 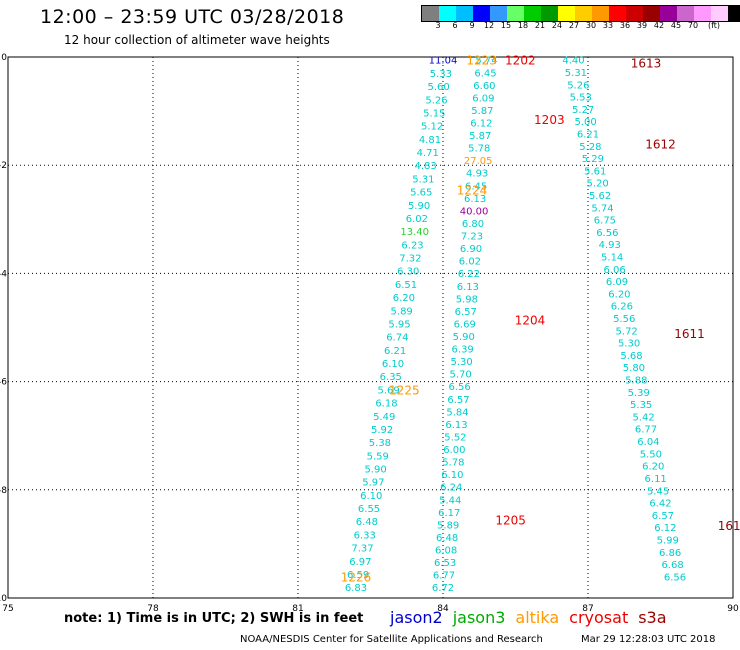 I want to click on track-b-swh-value: 6.02, so click(x=470, y=262).